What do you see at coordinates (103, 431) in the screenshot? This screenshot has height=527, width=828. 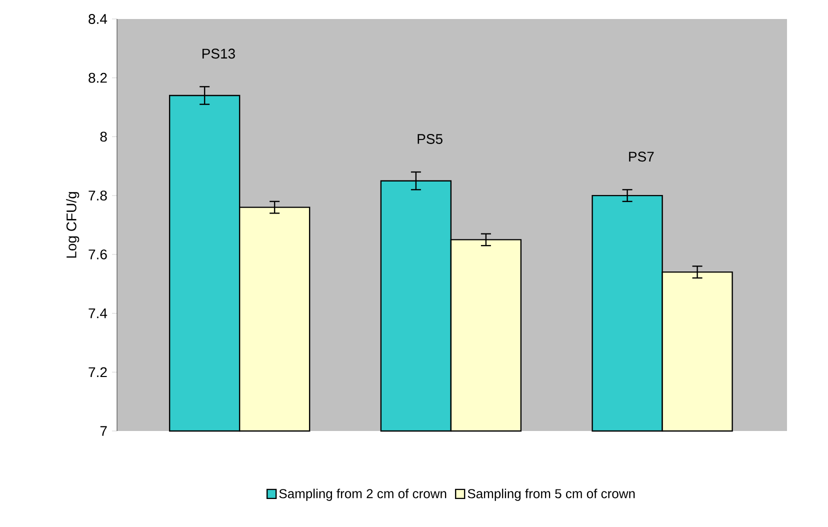 I see `y-tick-label: 7` at bounding box center [103, 431].